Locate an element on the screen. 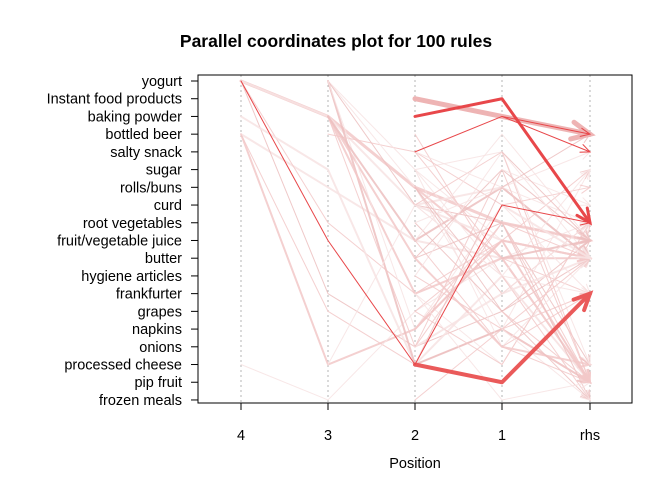 This screenshot has width=672, height=480. item-label: pip fruit is located at coordinates (158, 383).